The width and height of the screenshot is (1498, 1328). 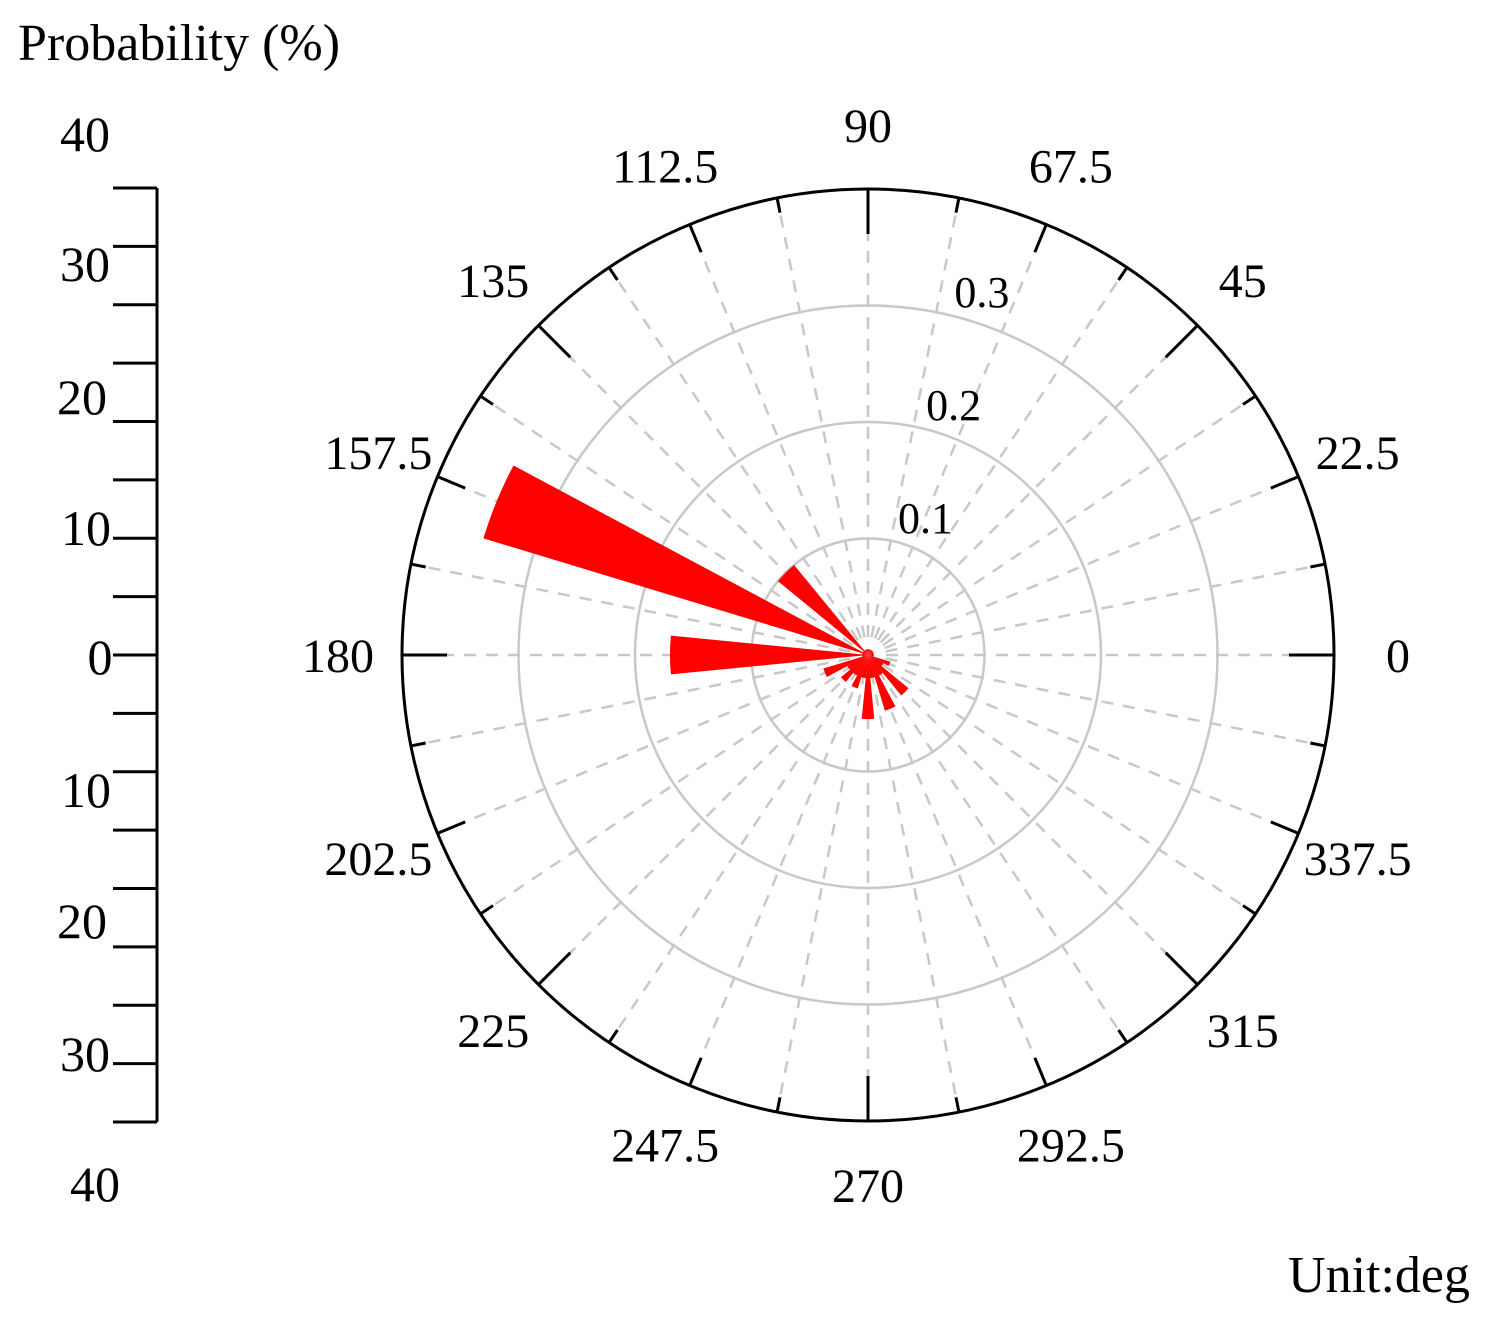 What do you see at coordinates (1398, 656) in the screenshot?
I see `direction-label: 0` at bounding box center [1398, 656].